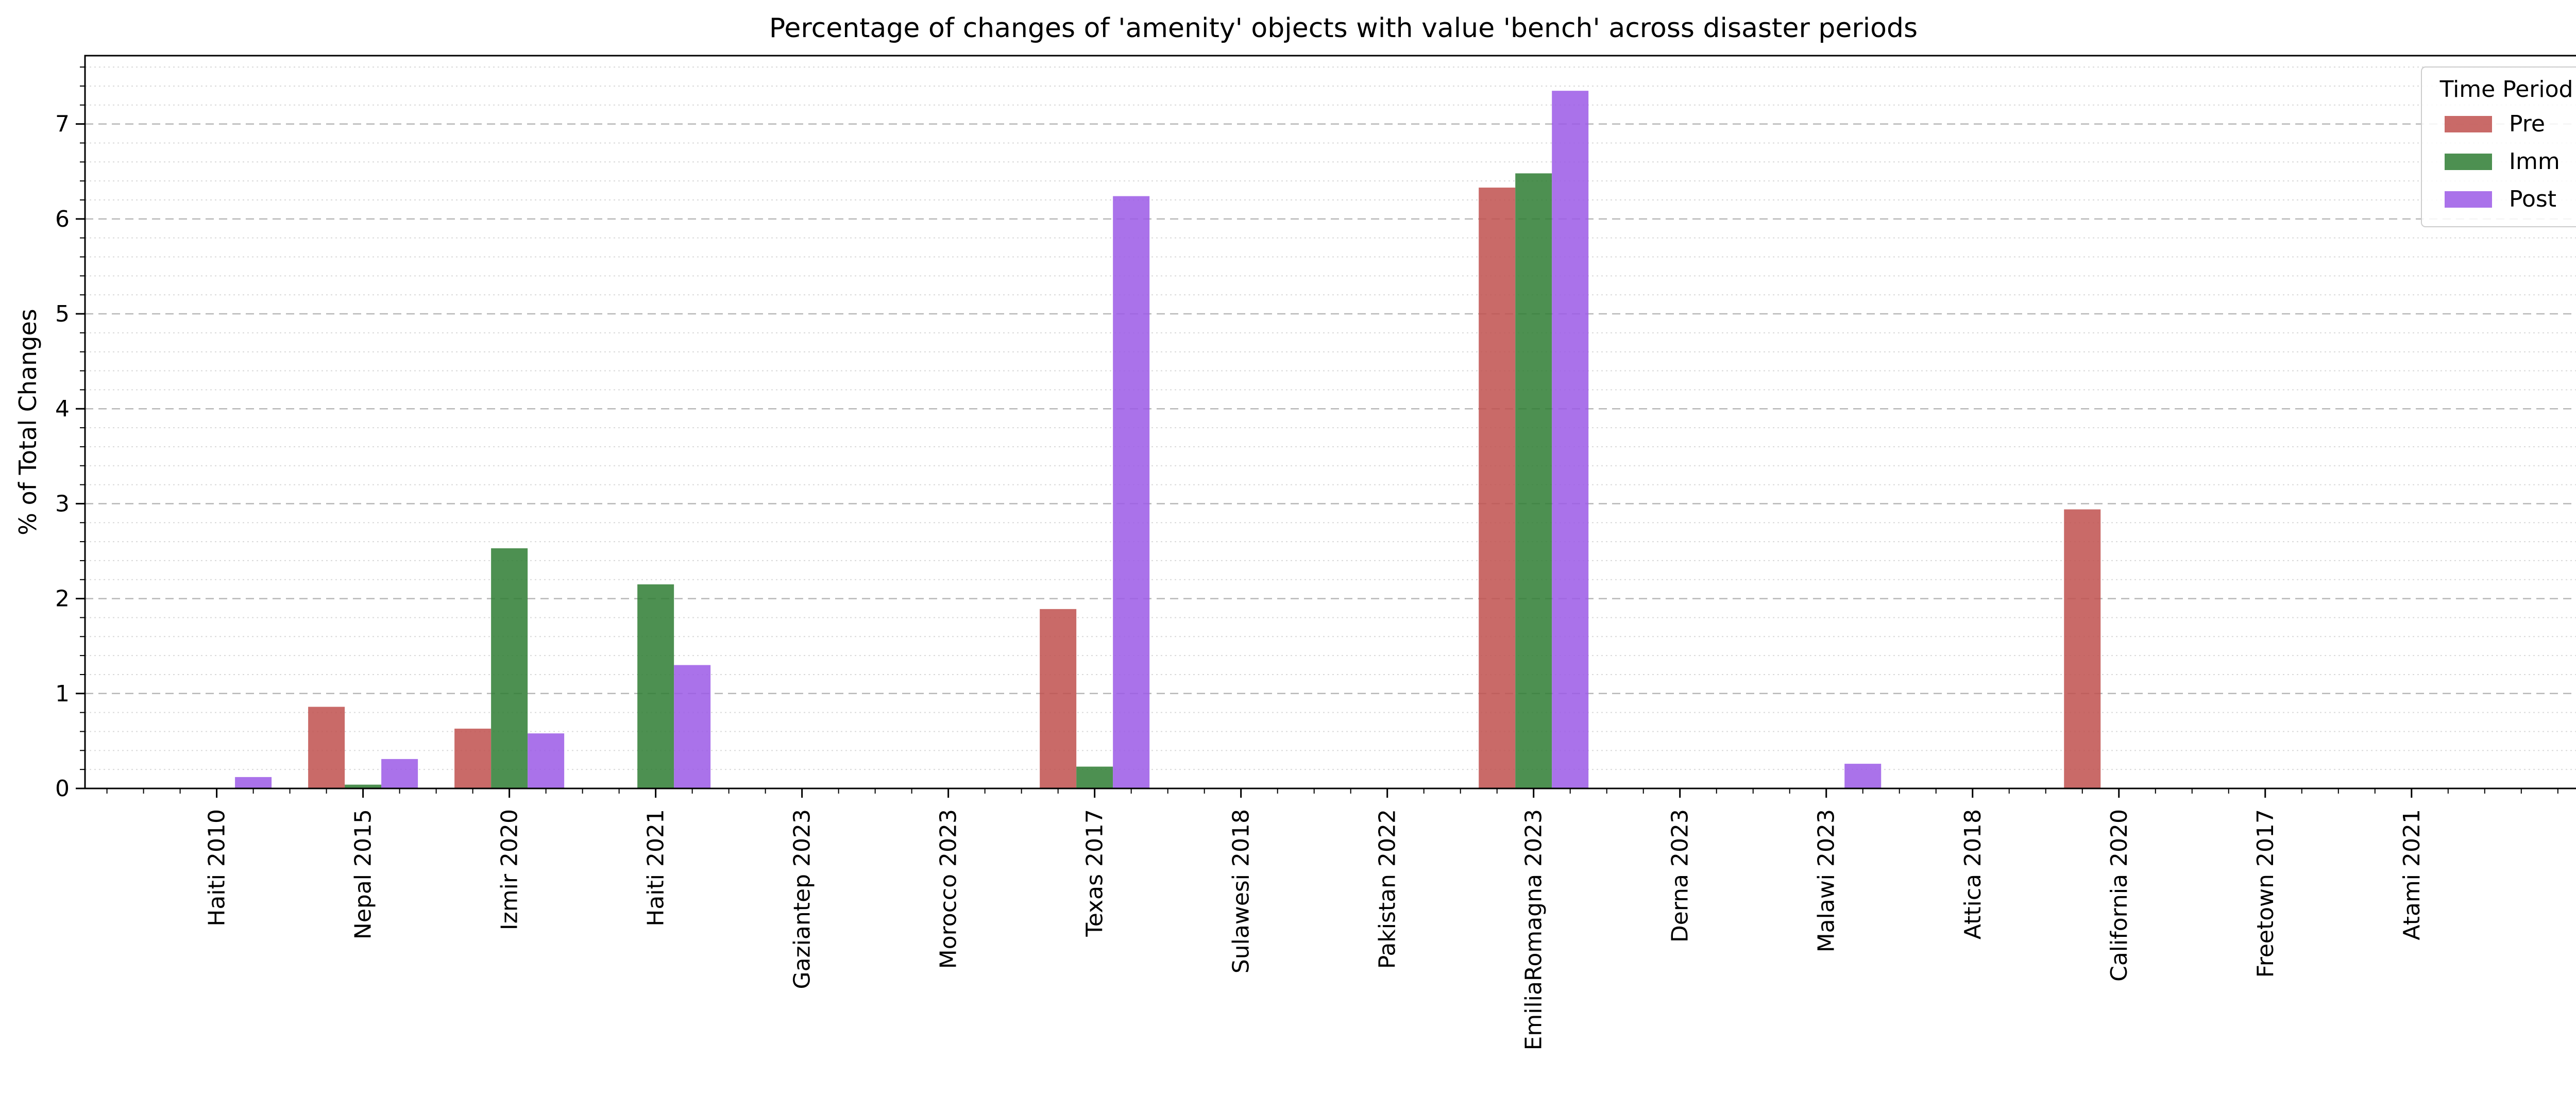 This screenshot has height=1093, width=2576. I want to click on x-tick-label: Haiti 2010, so click(217, 868).